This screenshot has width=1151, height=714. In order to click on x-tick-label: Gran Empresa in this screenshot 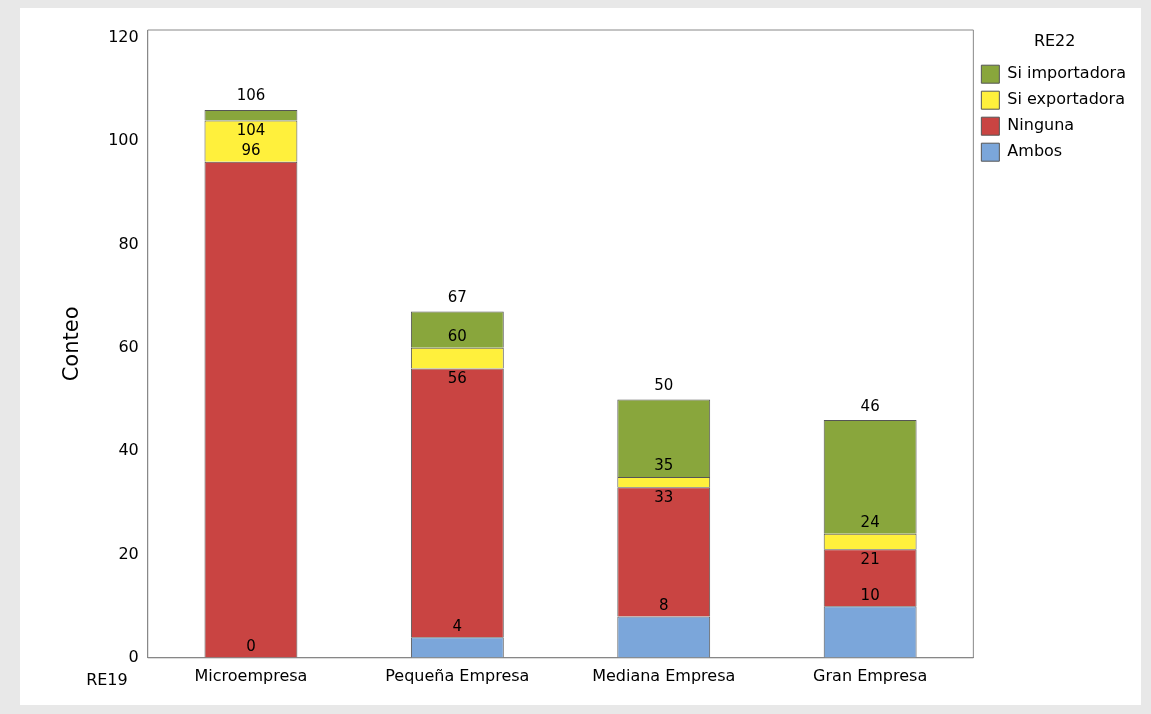, I will do `click(870, 675)`.